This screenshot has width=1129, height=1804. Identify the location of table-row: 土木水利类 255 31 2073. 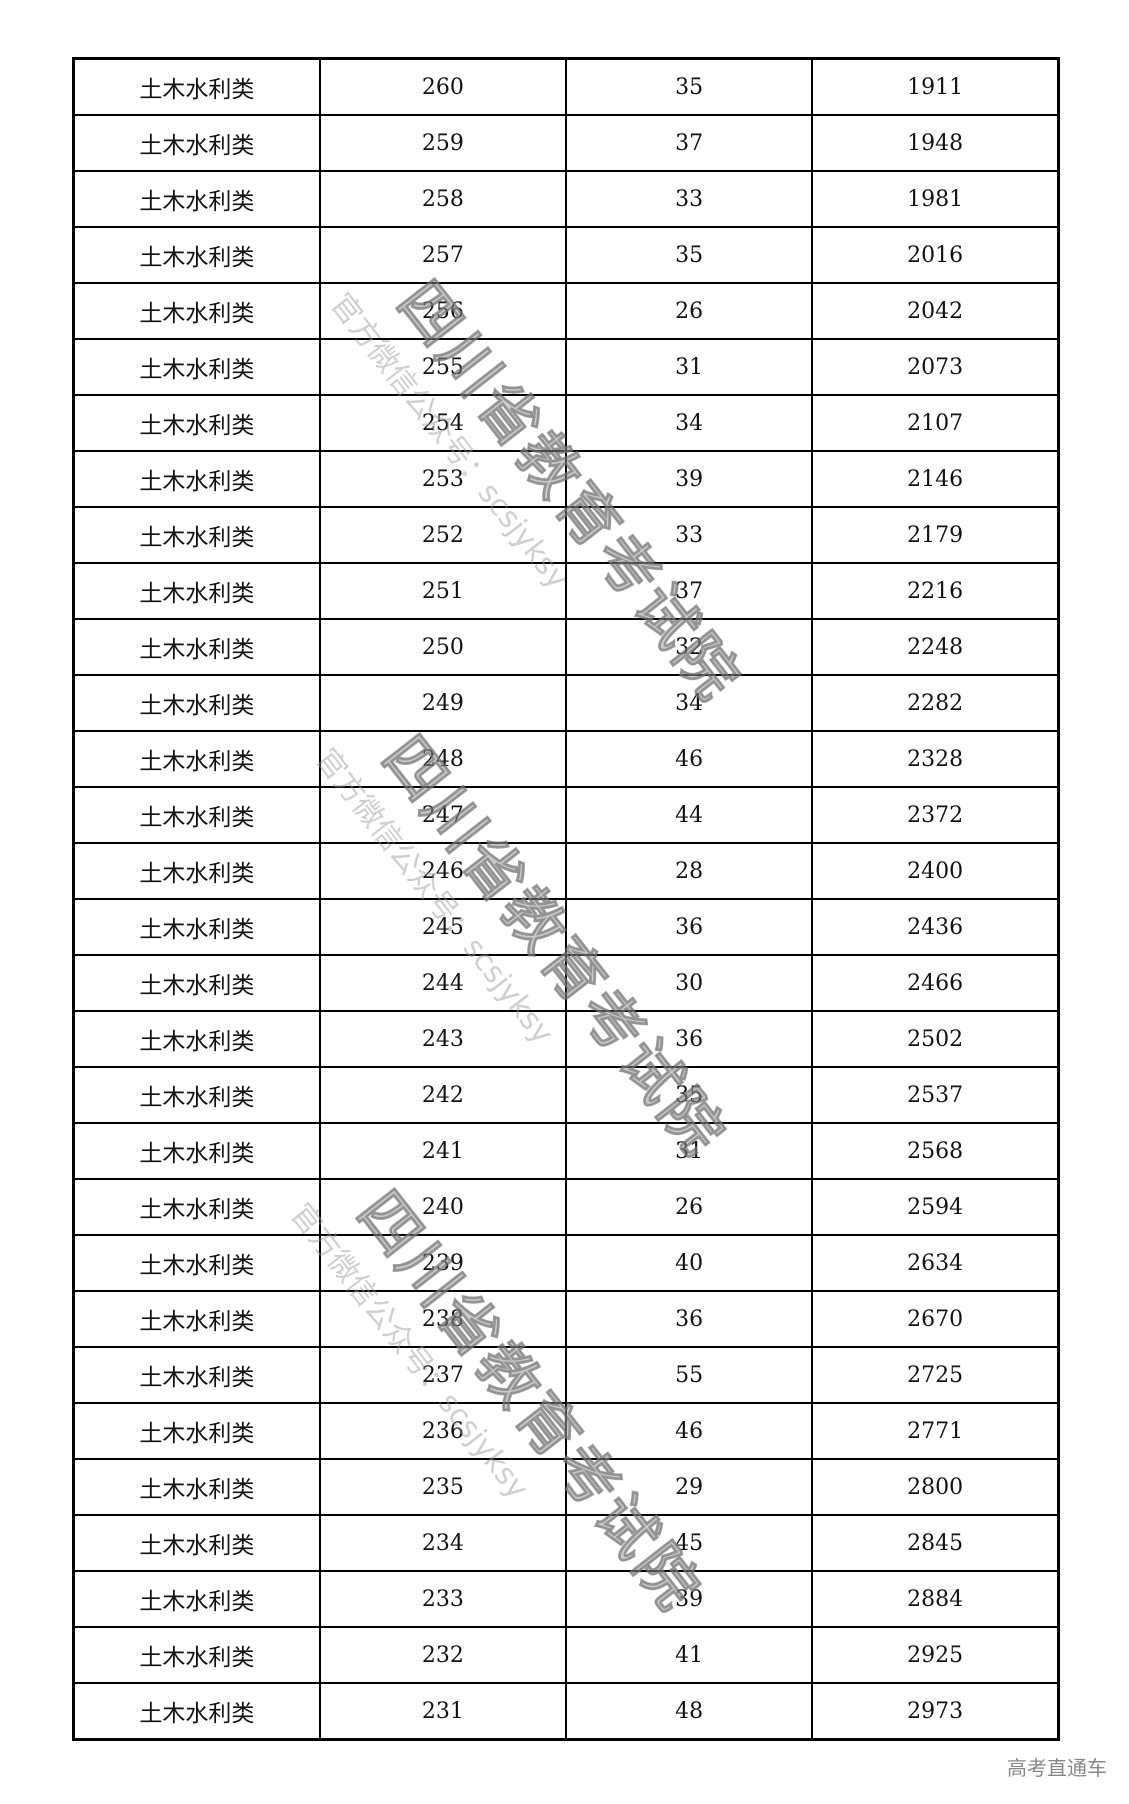
(566, 367).